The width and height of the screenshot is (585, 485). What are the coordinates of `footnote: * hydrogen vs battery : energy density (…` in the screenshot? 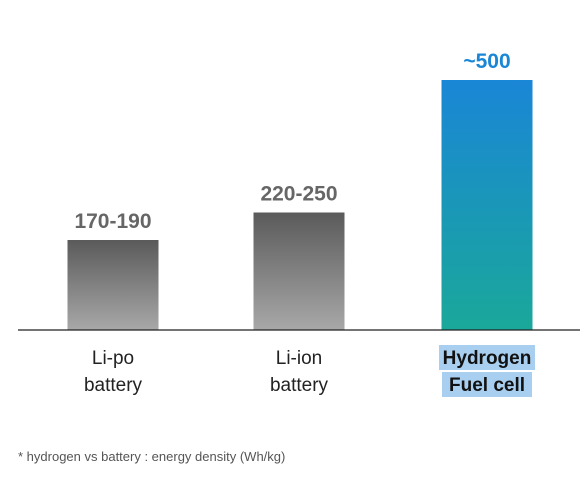 It's located at (152, 456).